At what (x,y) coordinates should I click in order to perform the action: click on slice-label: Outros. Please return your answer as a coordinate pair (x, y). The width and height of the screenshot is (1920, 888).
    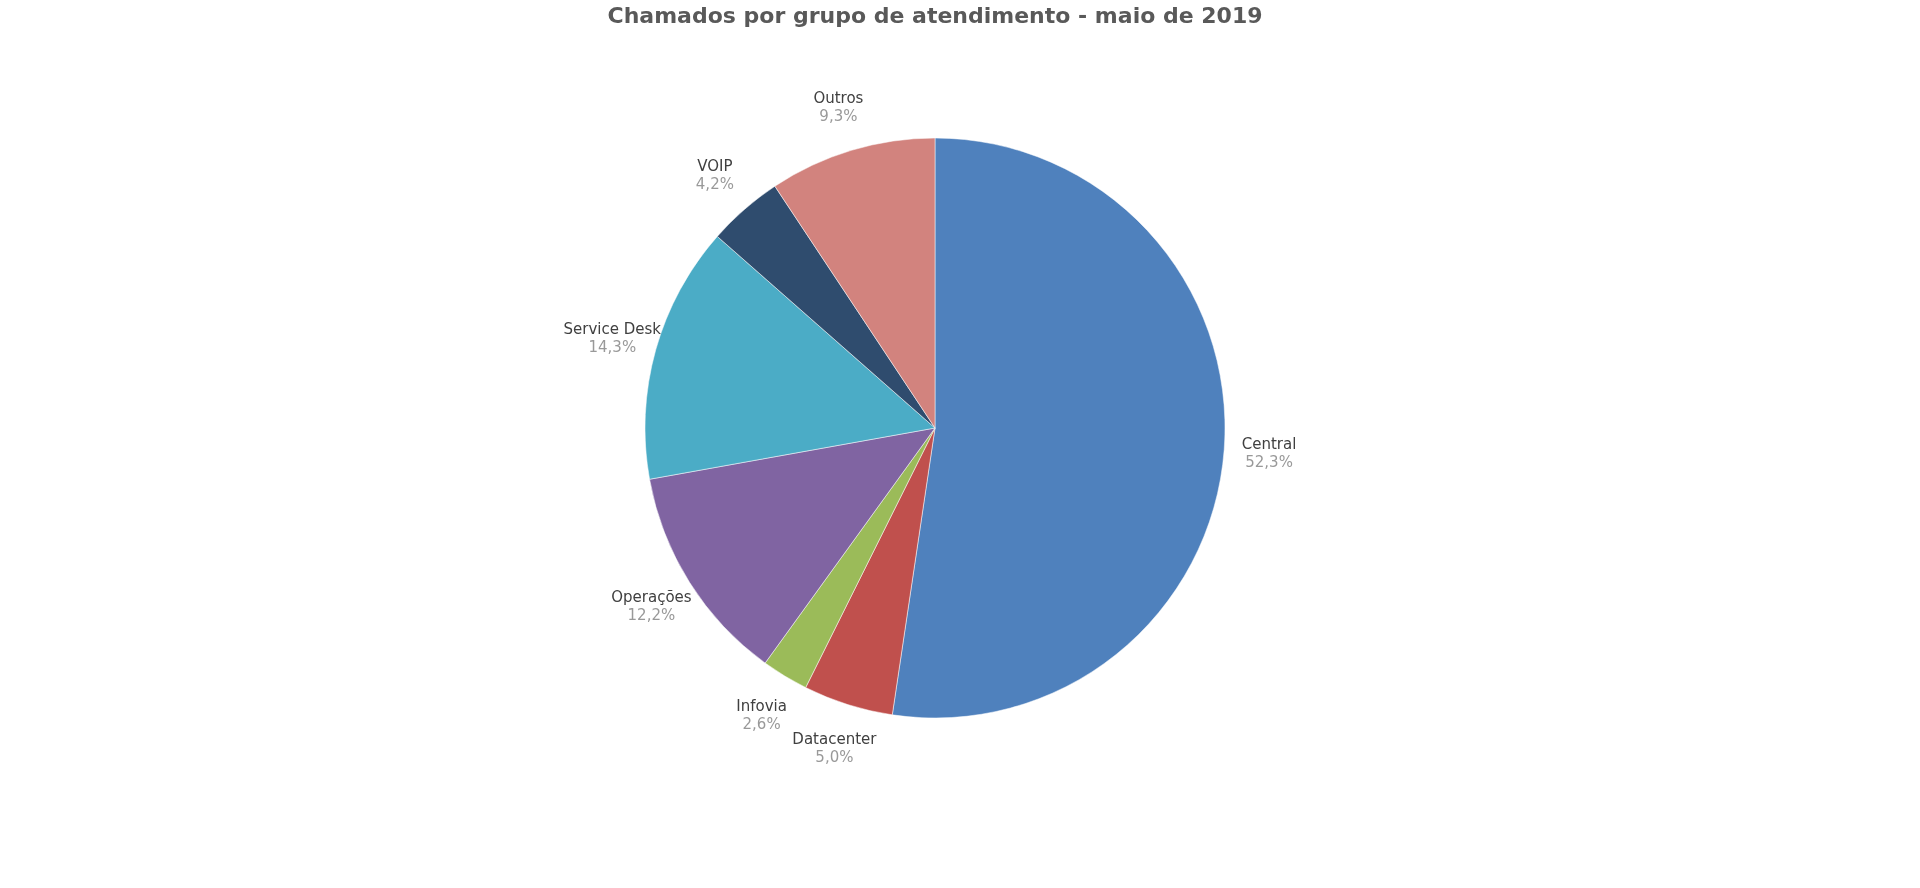
    Looking at the image, I should click on (838, 98).